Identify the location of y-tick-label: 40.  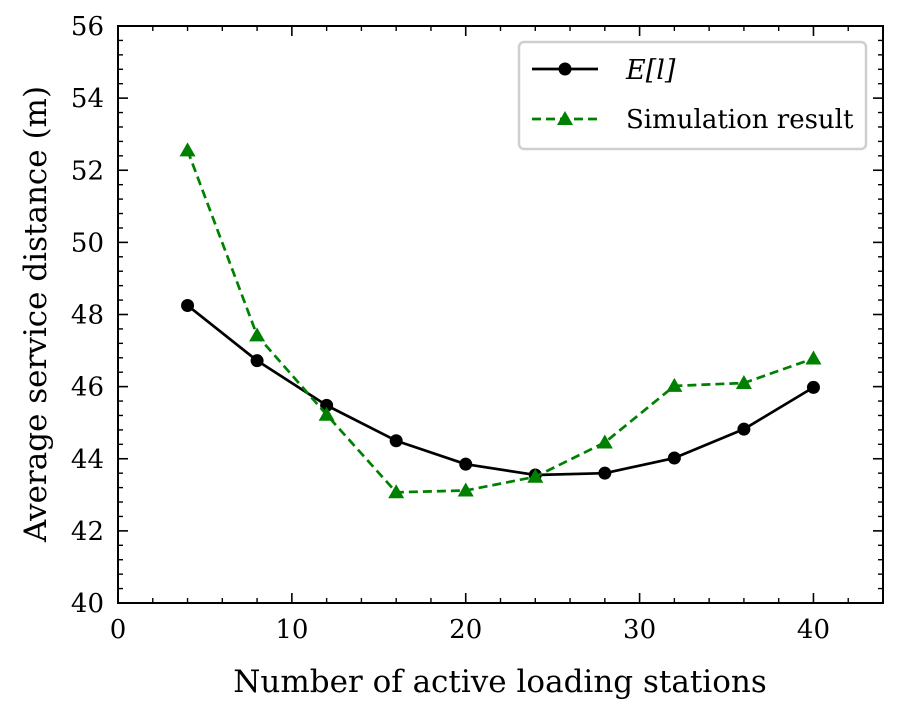
(87, 604).